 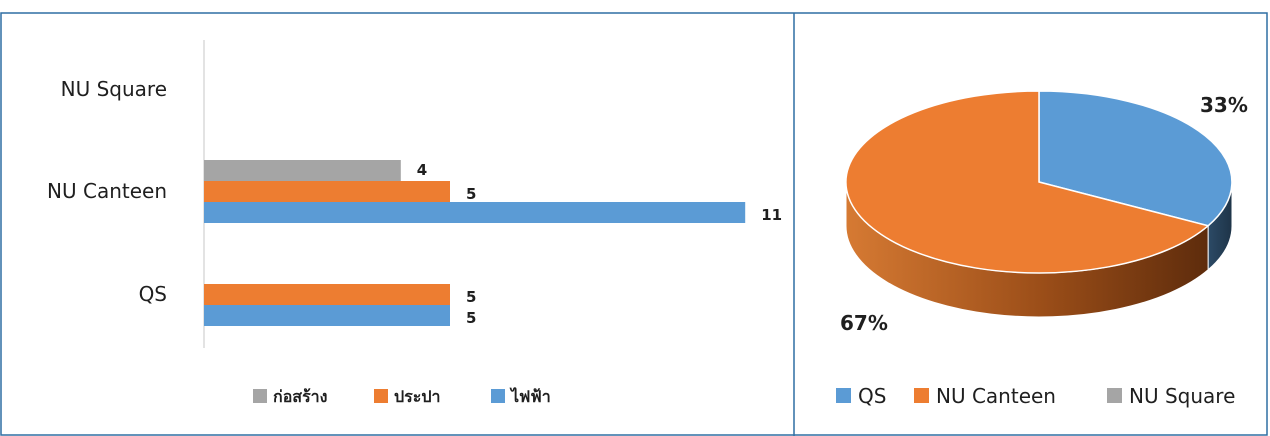 I want to click on category-label: NU Canteen, so click(x=107, y=191).